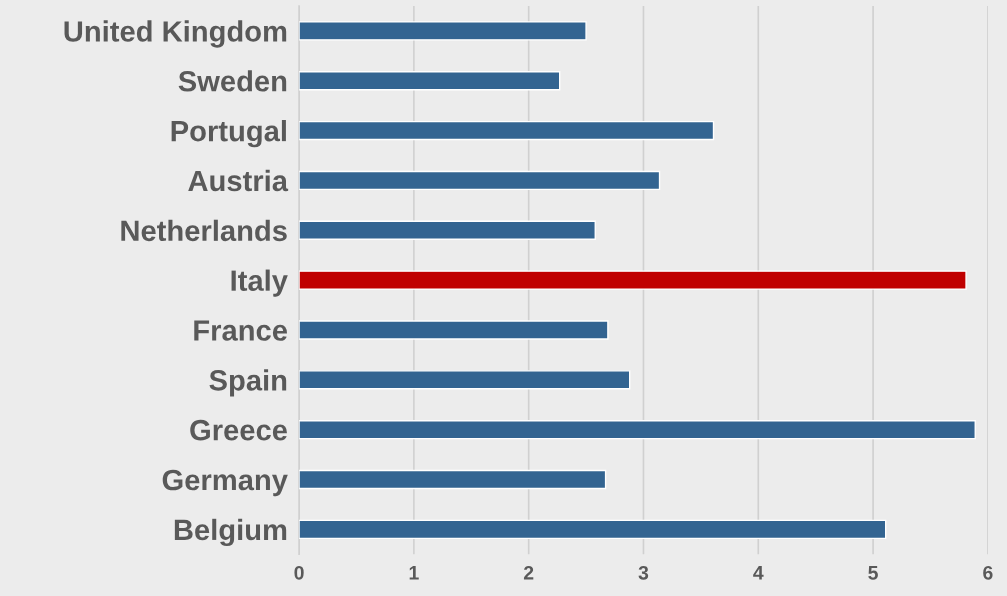  I want to click on x-tick-label: 5, so click(873, 573).